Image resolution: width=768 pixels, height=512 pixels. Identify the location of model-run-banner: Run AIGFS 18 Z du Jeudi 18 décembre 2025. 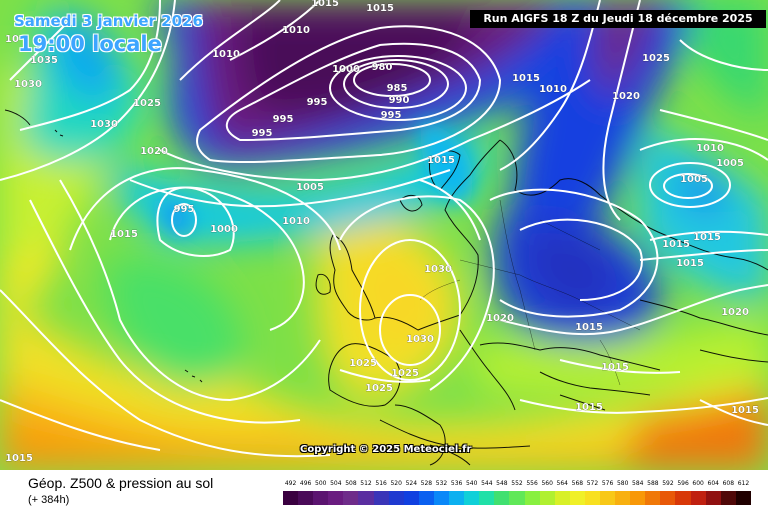
(618, 19).